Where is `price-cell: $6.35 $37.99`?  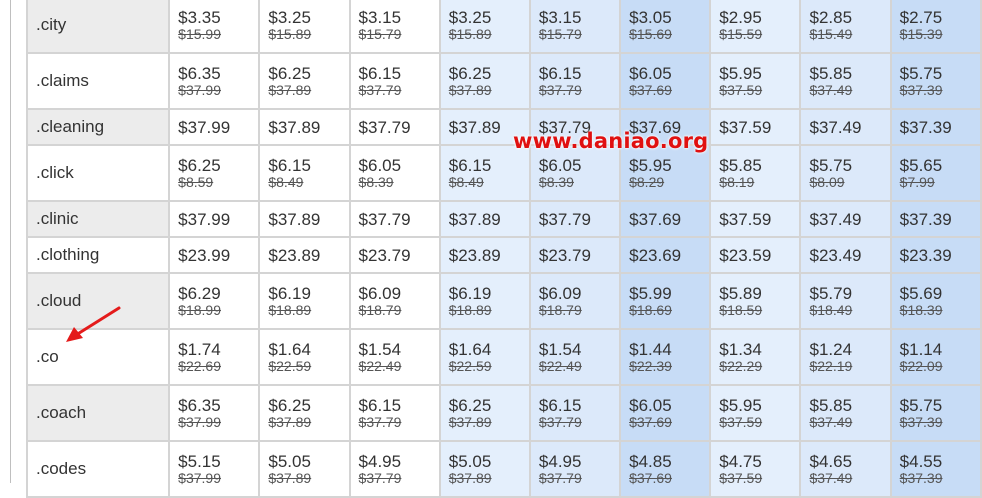
price-cell: $6.35 $37.99 is located at coordinates (214, 413).